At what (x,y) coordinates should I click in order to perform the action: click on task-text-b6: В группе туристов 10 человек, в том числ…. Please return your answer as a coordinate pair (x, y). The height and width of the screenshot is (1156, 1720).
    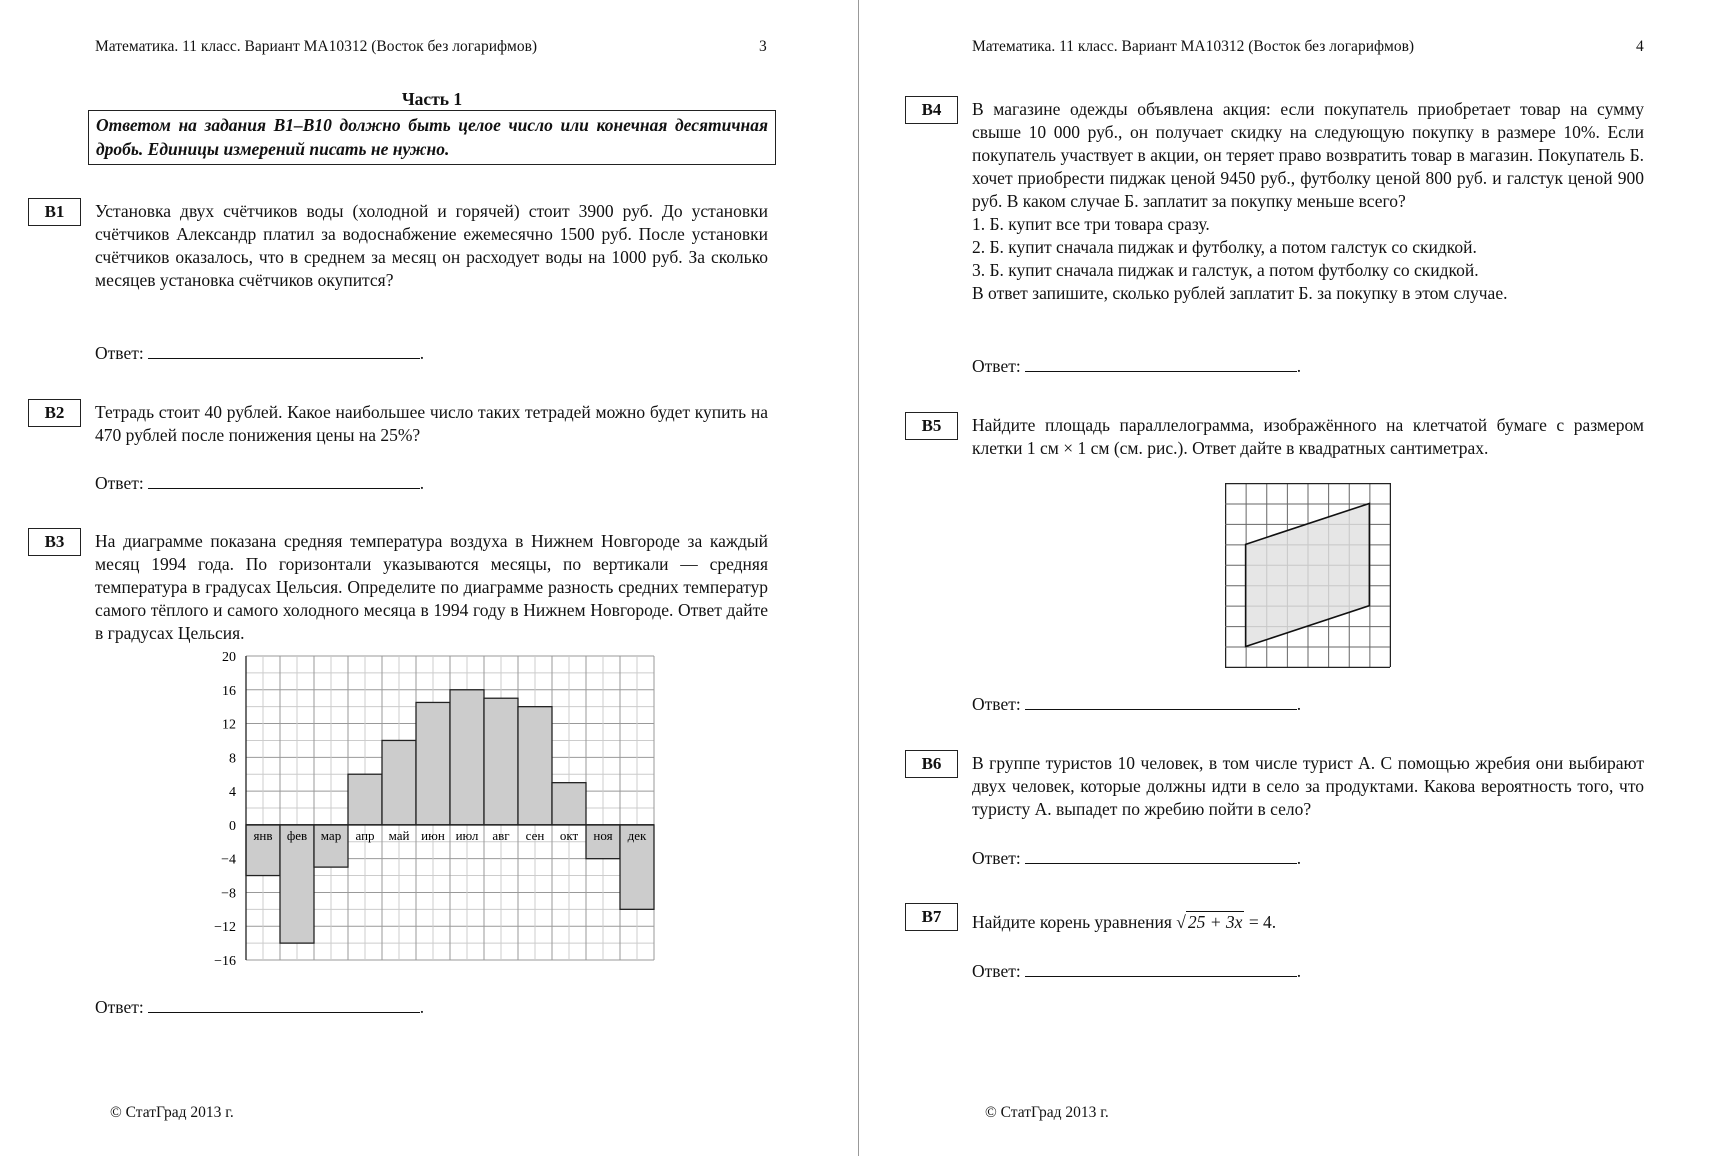
    Looking at the image, I should click on (1308, 786).